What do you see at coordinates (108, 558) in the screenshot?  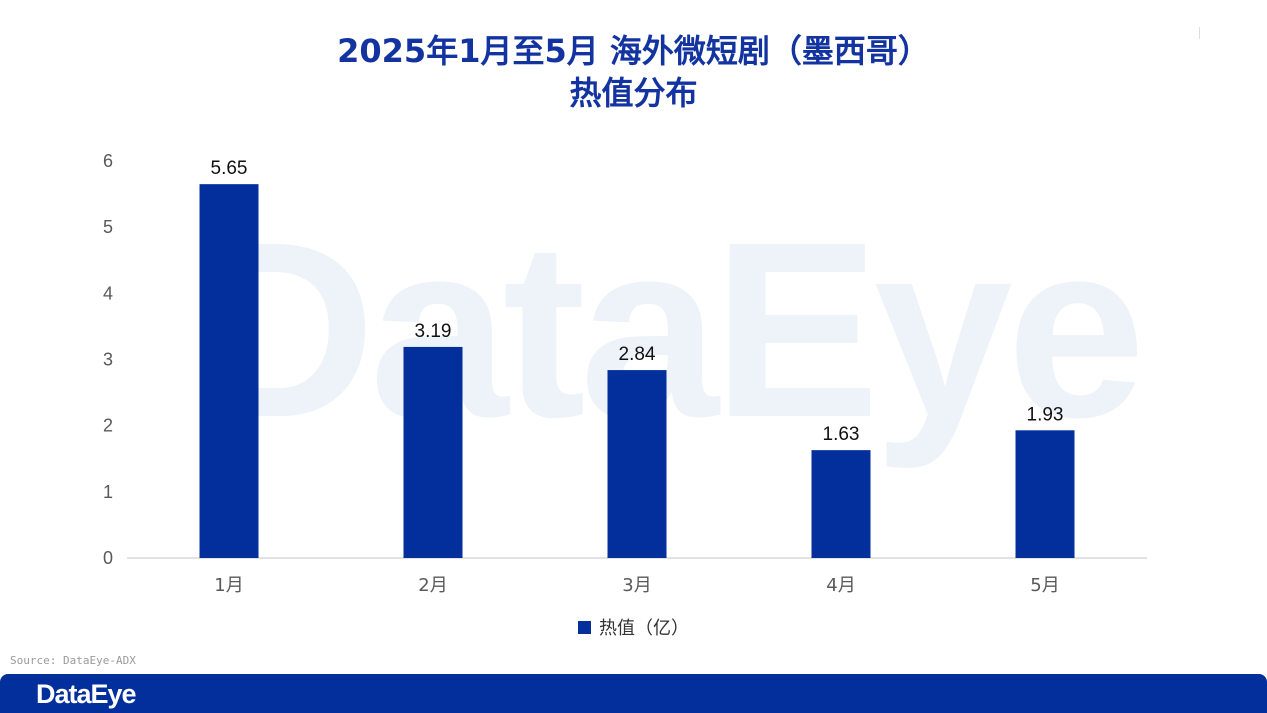 I see `y-tick-label: 0` at bounding box center [108, 558].